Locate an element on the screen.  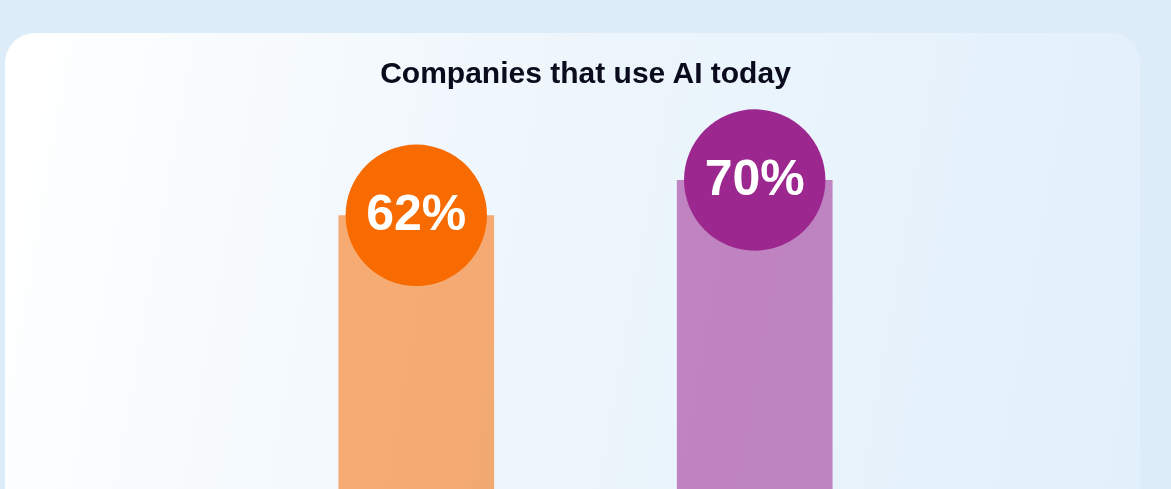
data-label: 70% is located at coordinates (754, 178).